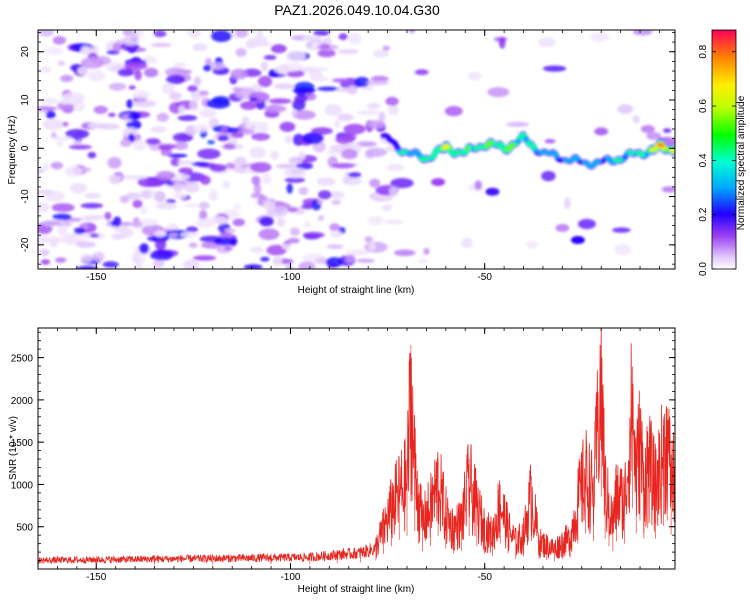  What do you see at coordinates (12, 150) in the screenshot?
I see `spectrogram-y-label: Frequency (Hz)` at bounding box center [12, 150].